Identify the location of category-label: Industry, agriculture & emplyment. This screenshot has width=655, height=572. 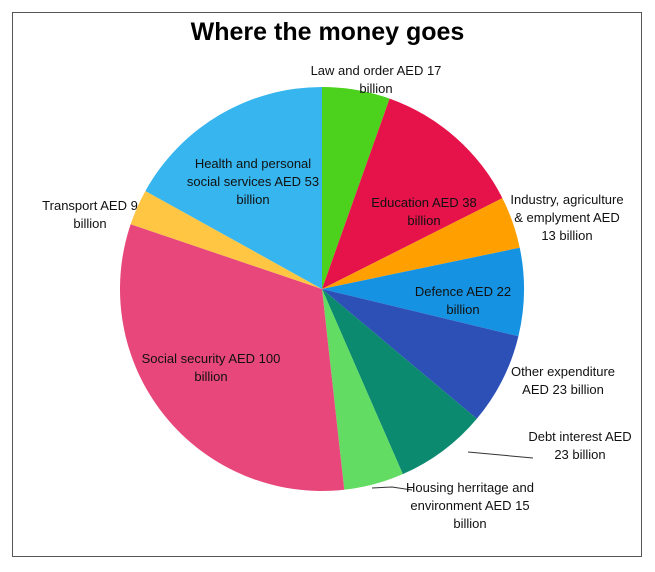
(567, 208).